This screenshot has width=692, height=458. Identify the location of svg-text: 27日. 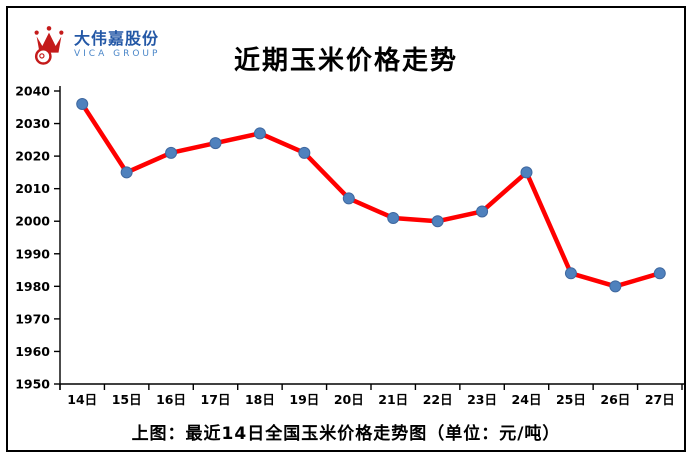
(660, 399).